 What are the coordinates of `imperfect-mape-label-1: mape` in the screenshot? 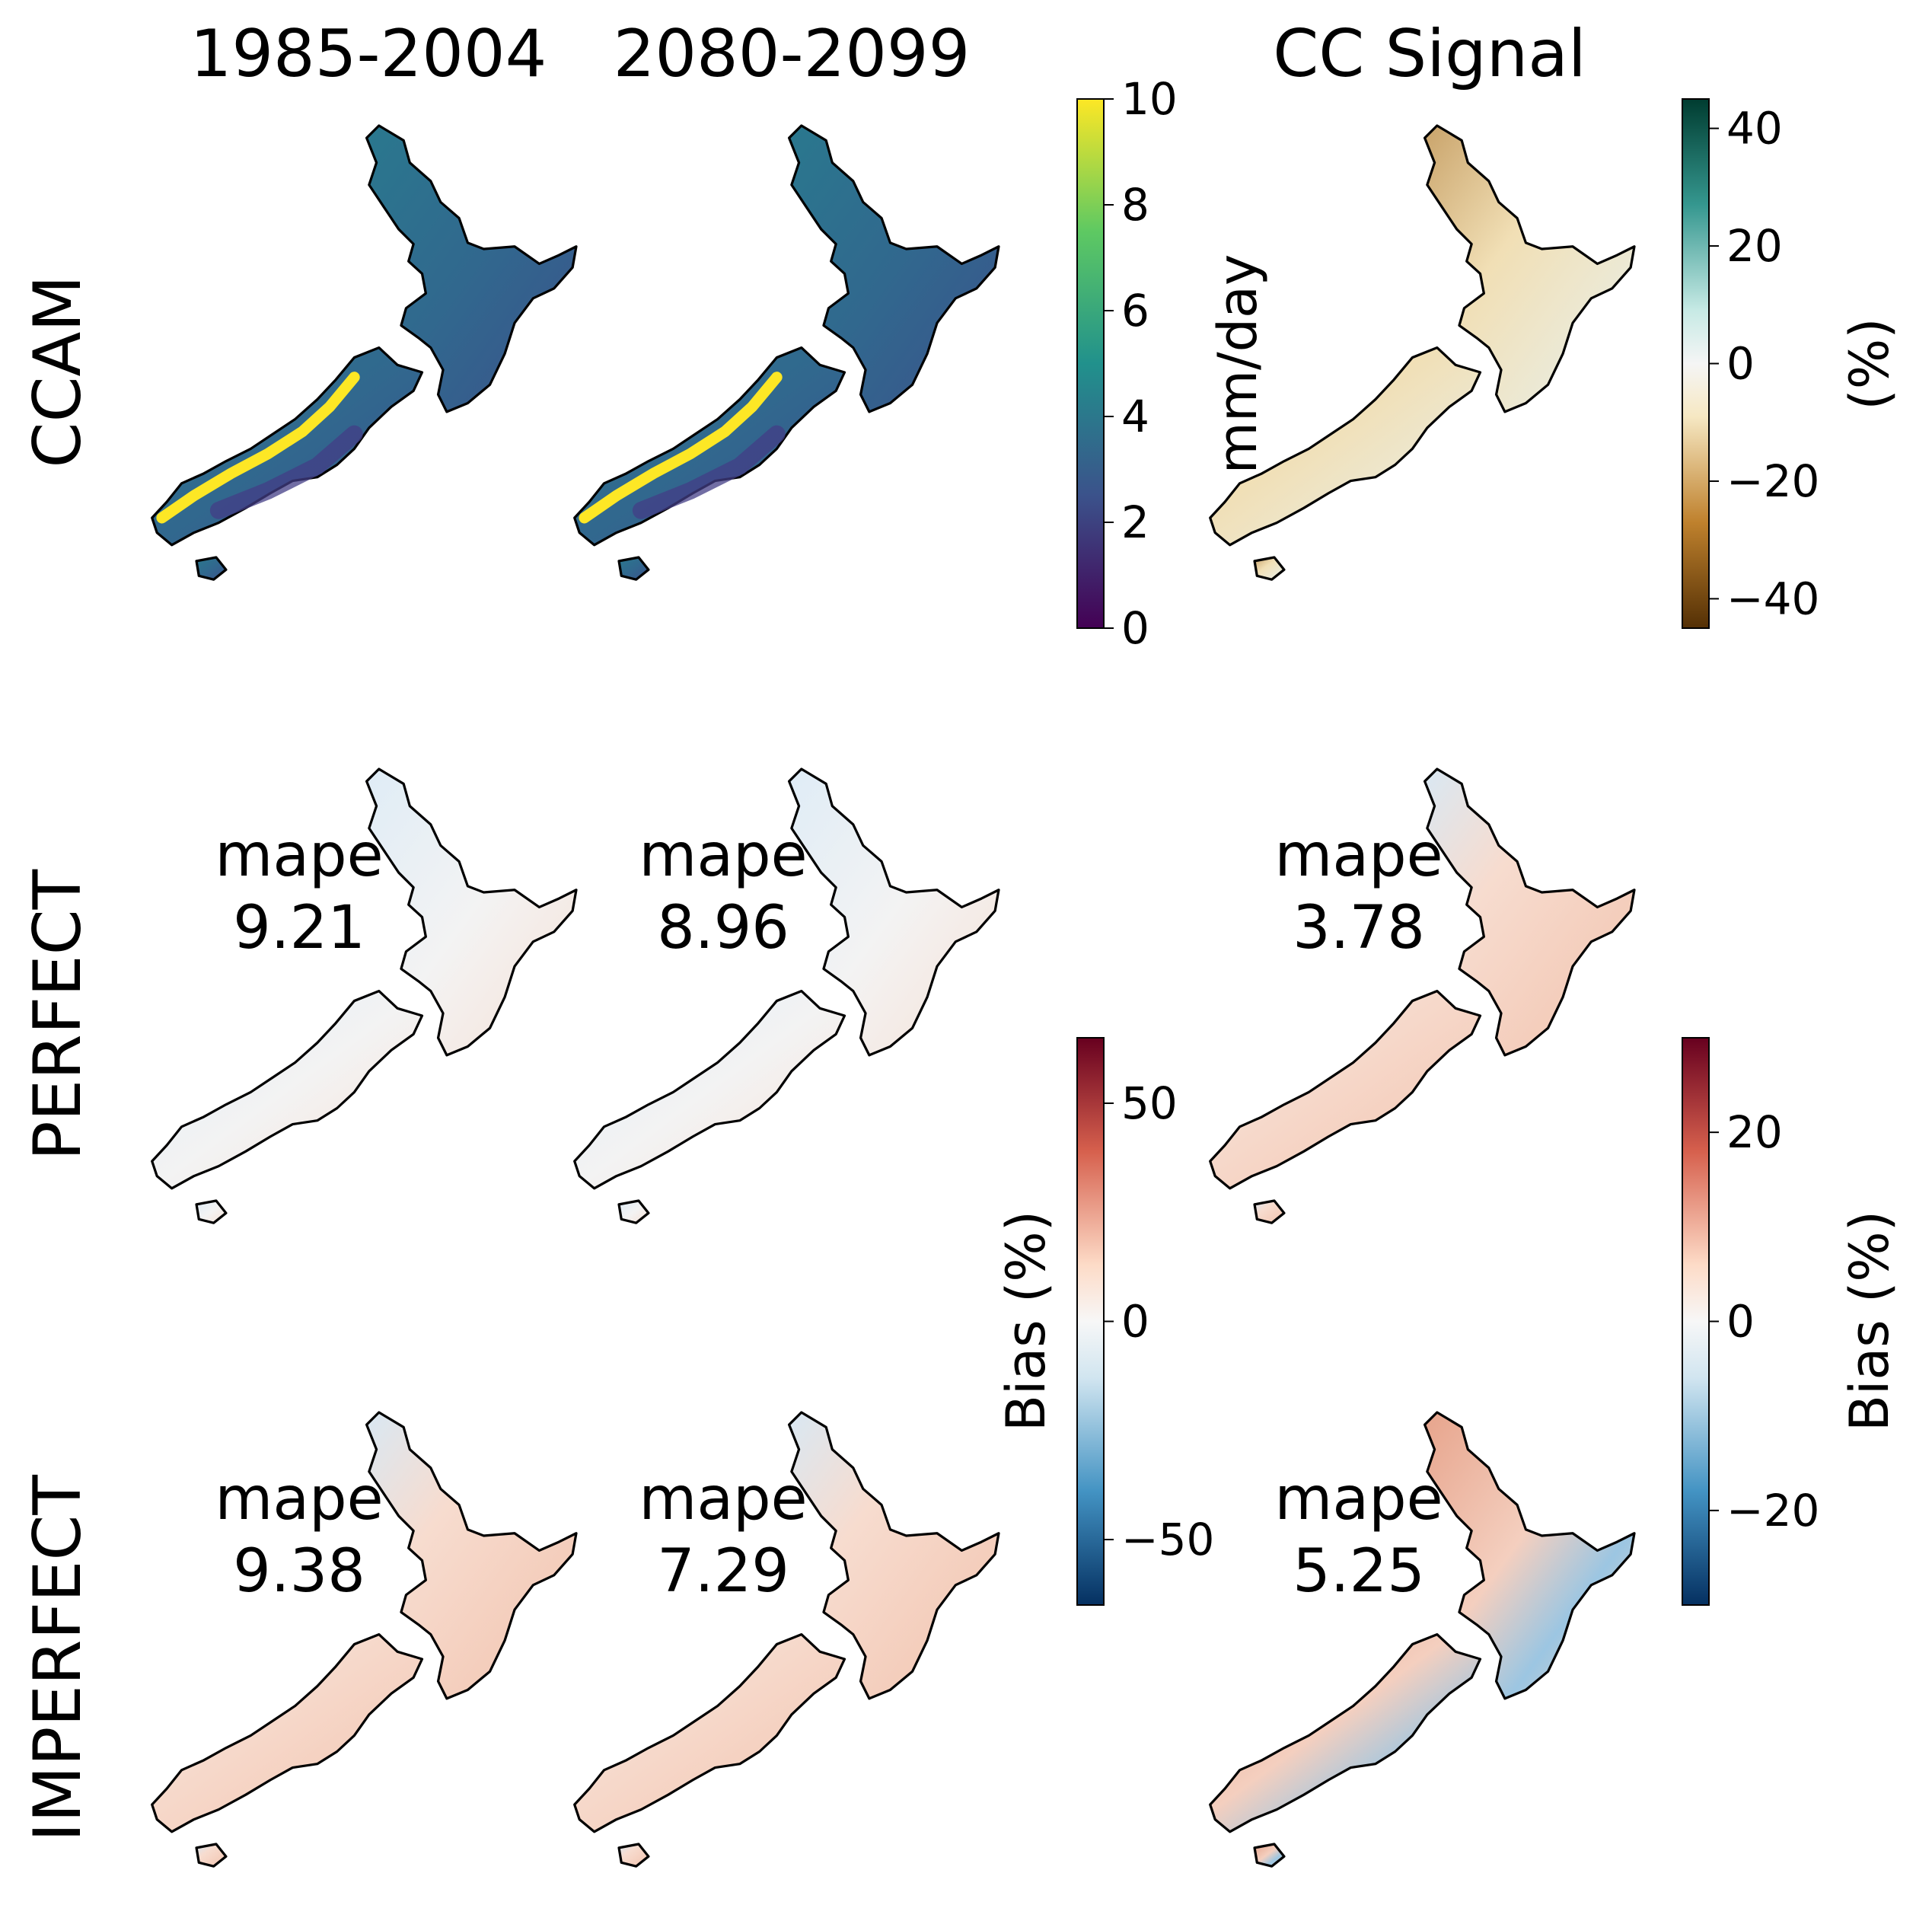 It's located at (299, 1499).